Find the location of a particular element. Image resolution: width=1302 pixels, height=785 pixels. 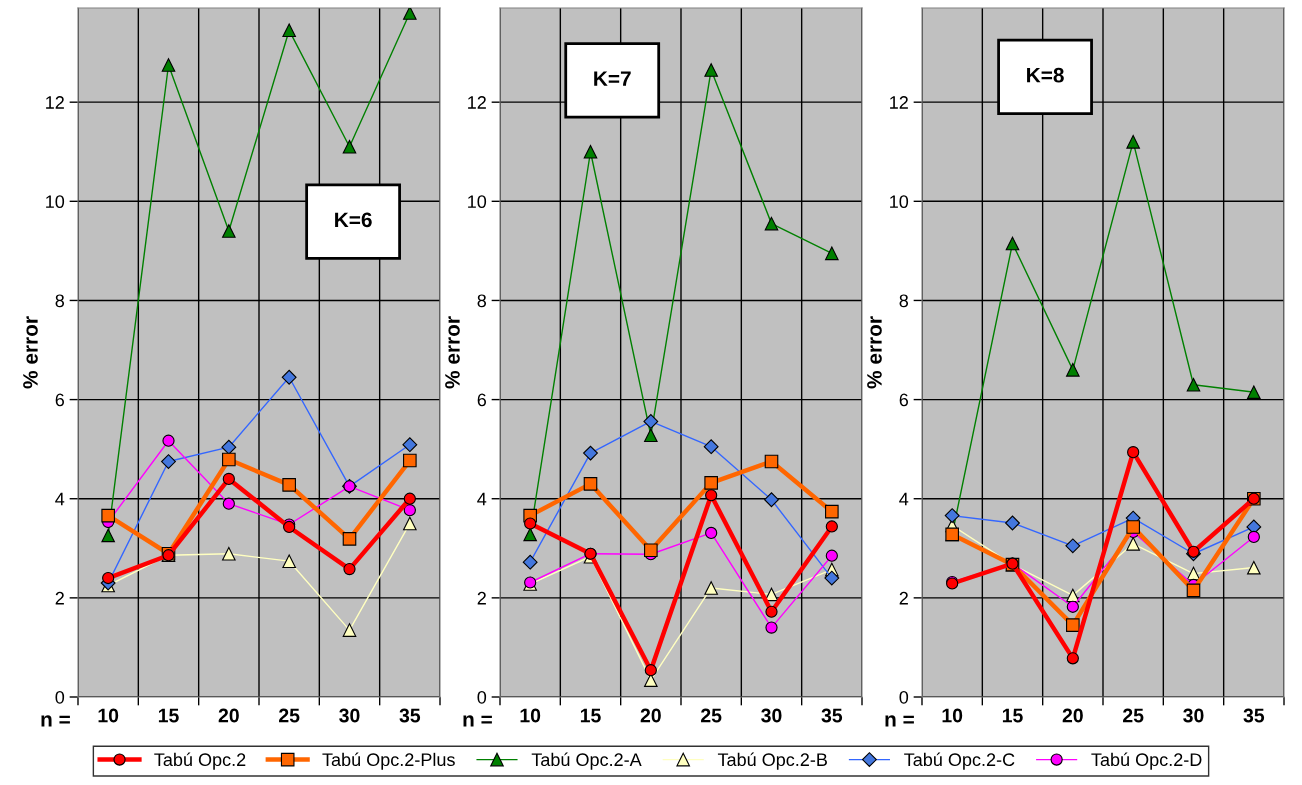

annotation: K=6 is located at coordinates (353, 220).